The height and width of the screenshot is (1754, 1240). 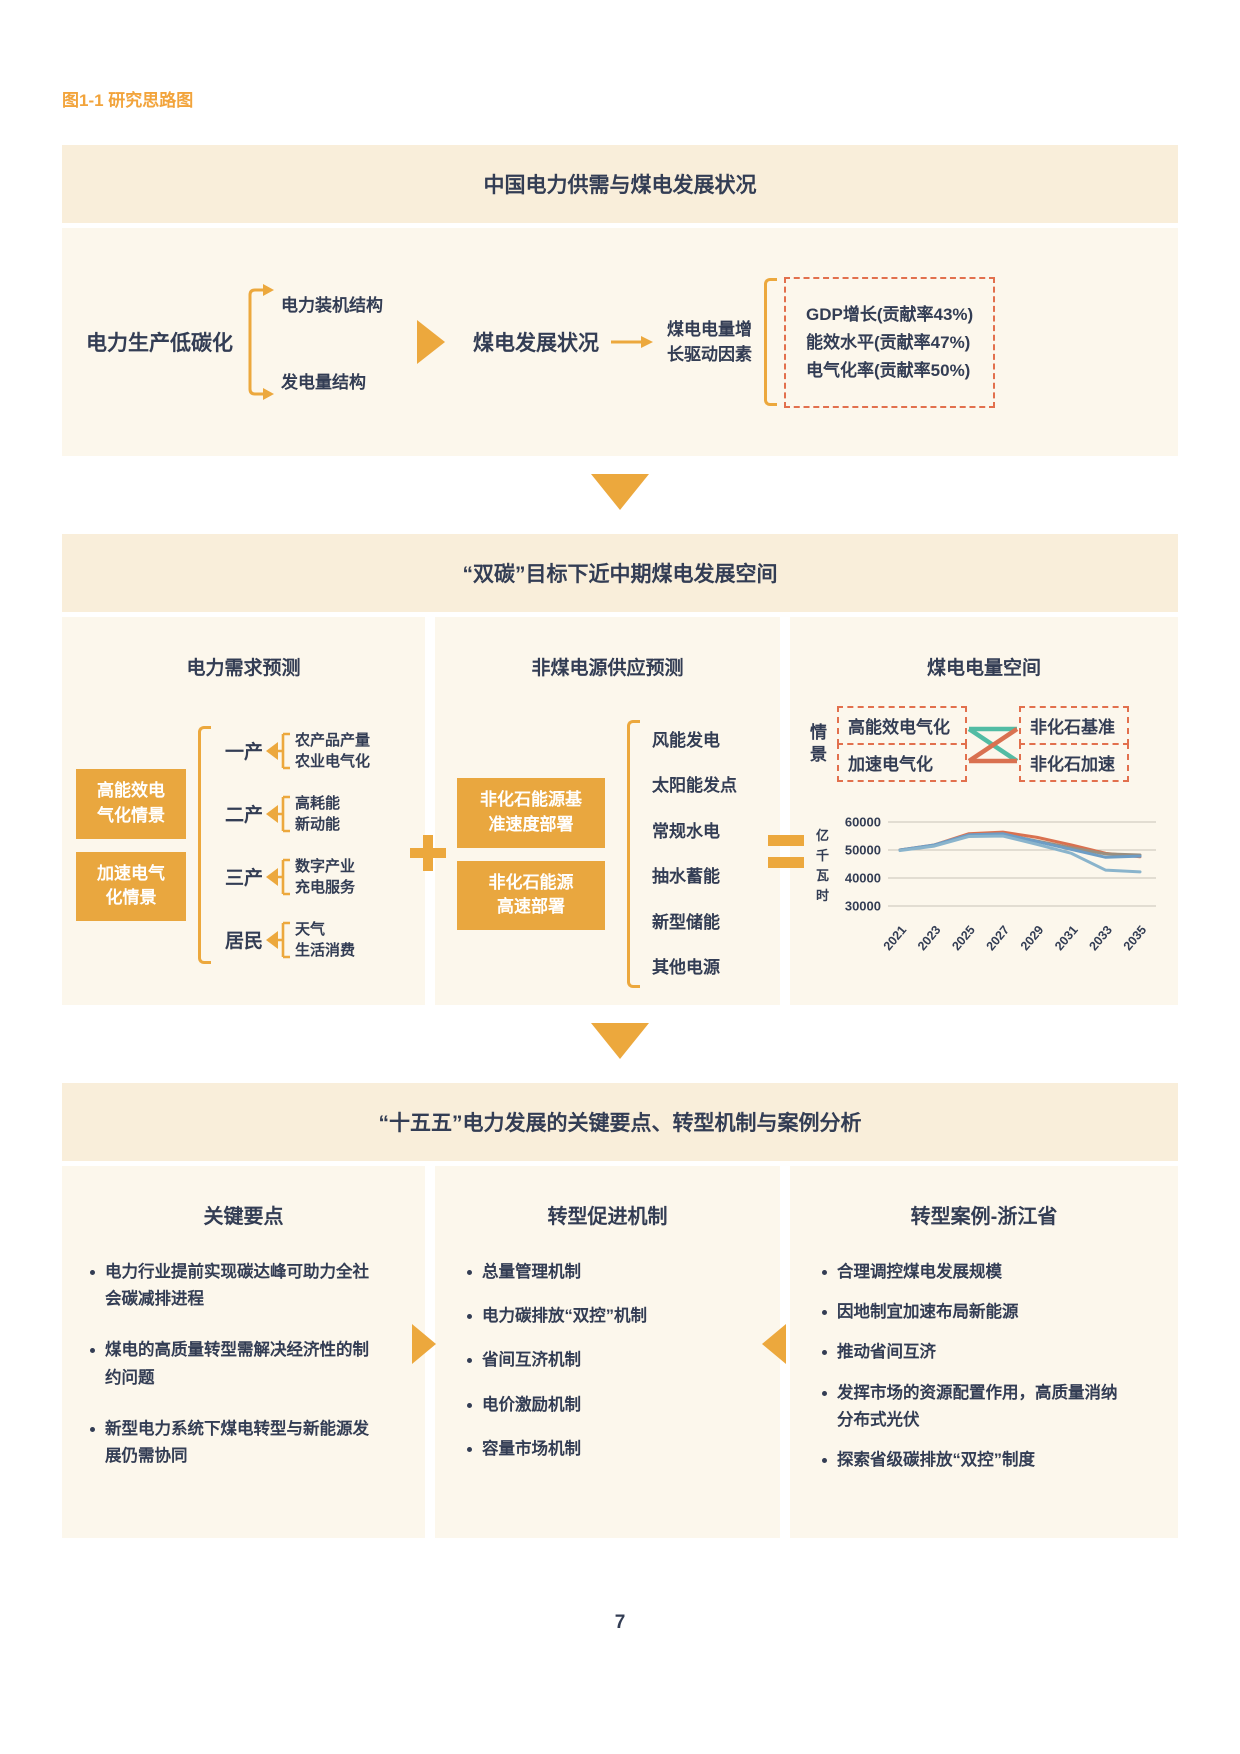 What do you see at coordinates (325, 939) in the screenshot?
I see `sector-detail: 天气 生活消费` at bounding box center [325, 939].